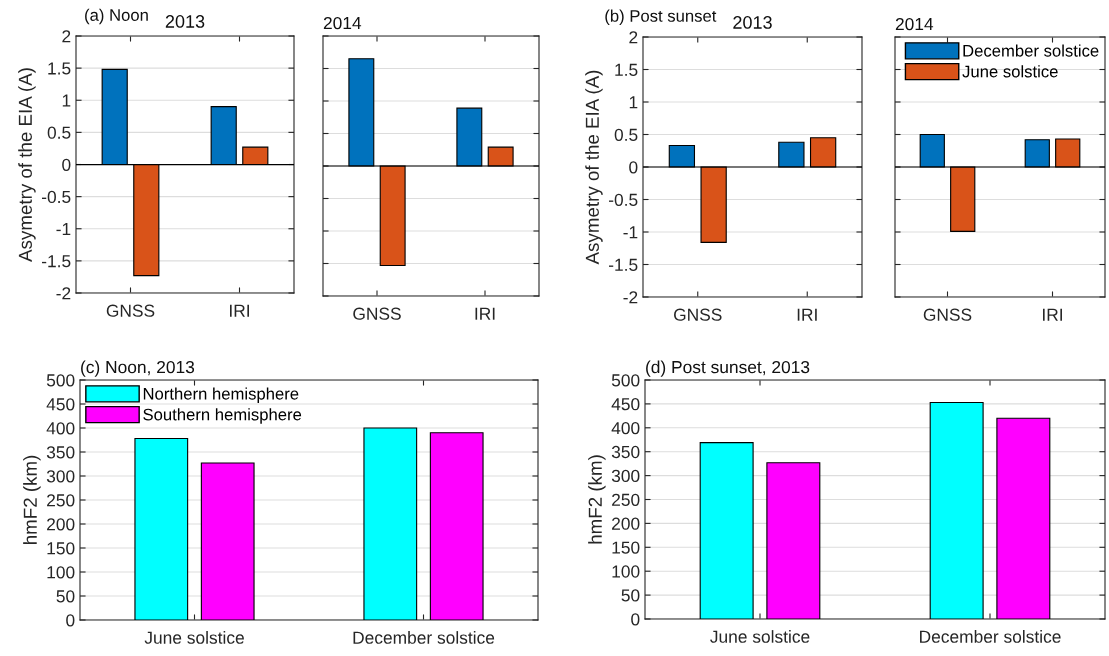  I want to click on legend-label: Northern hemisphere, so click(221, 395).